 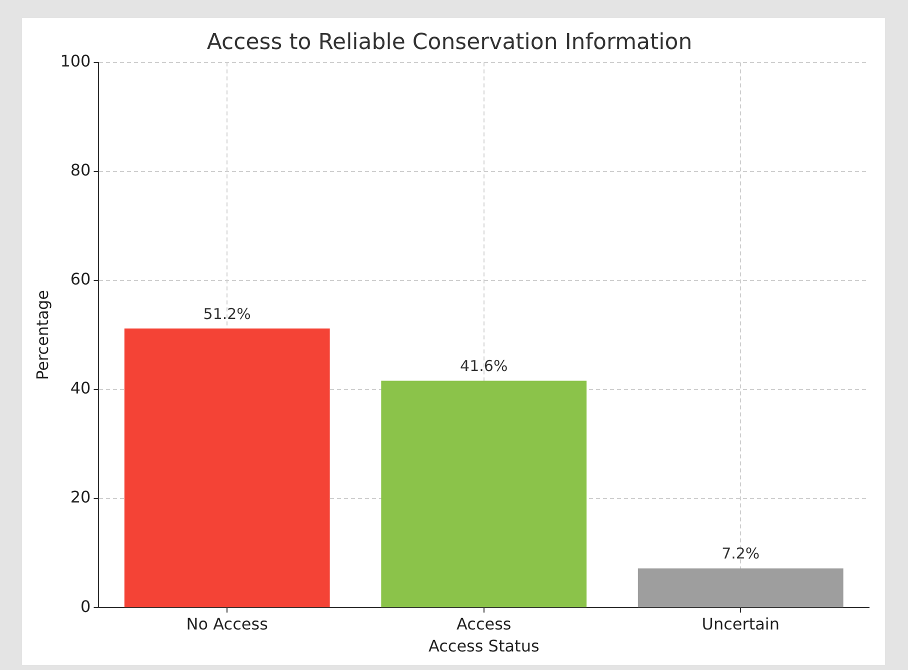 What do you see at coordinates (449, 42) in the screenshot?
I see `chart-title: Access to Reliable Conservation Information` at bounding box center [449, 42].